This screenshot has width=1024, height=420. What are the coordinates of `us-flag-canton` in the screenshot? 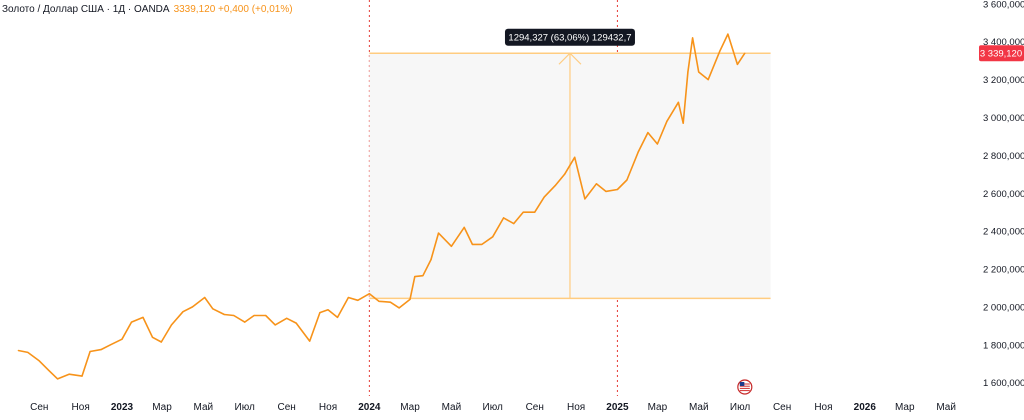 It's located at (742, 384).